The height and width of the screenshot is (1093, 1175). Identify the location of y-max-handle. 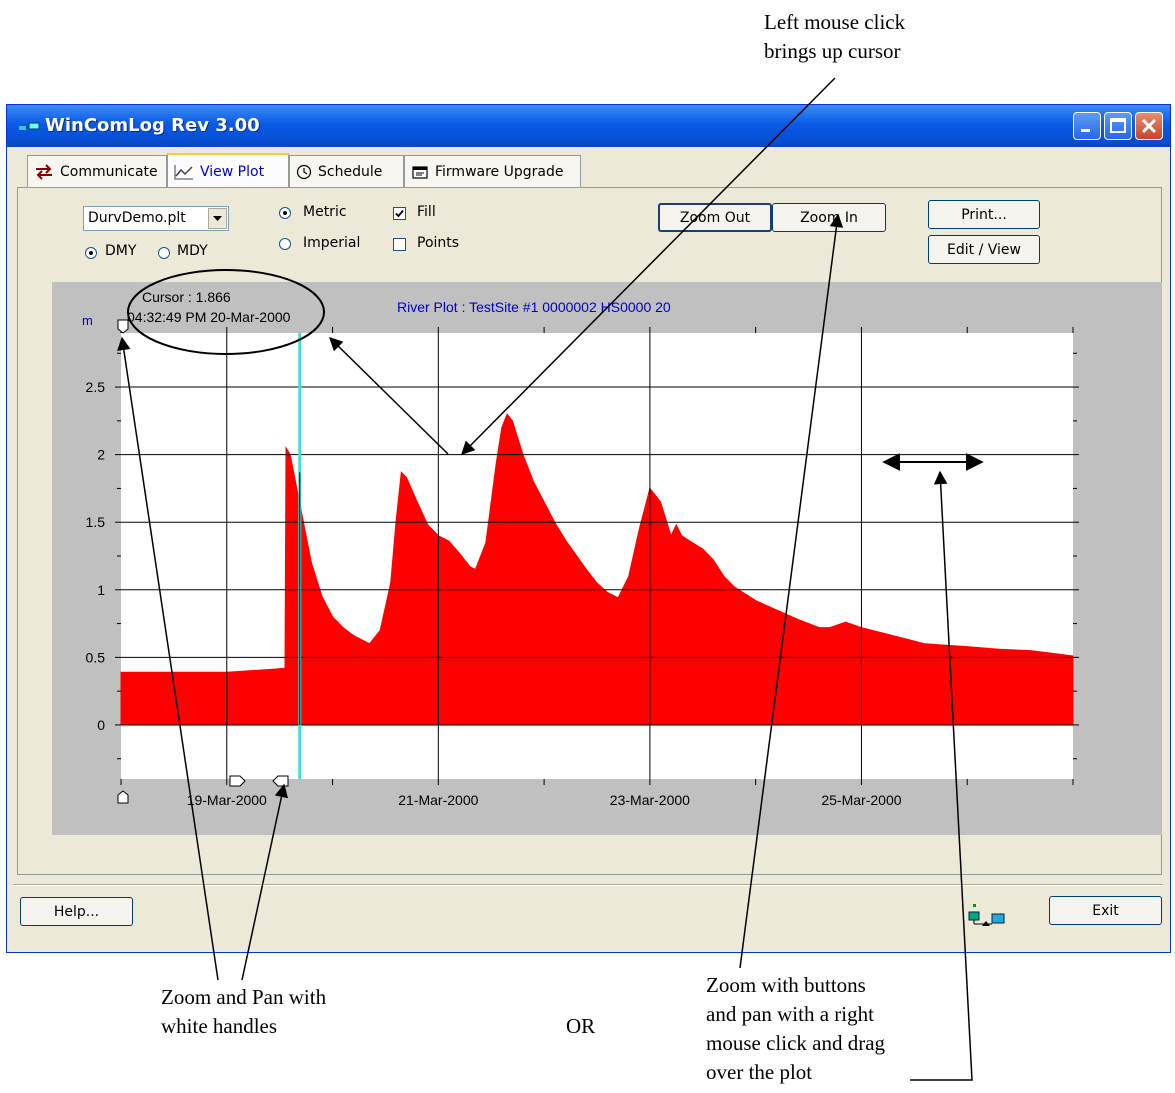
(123, 326).